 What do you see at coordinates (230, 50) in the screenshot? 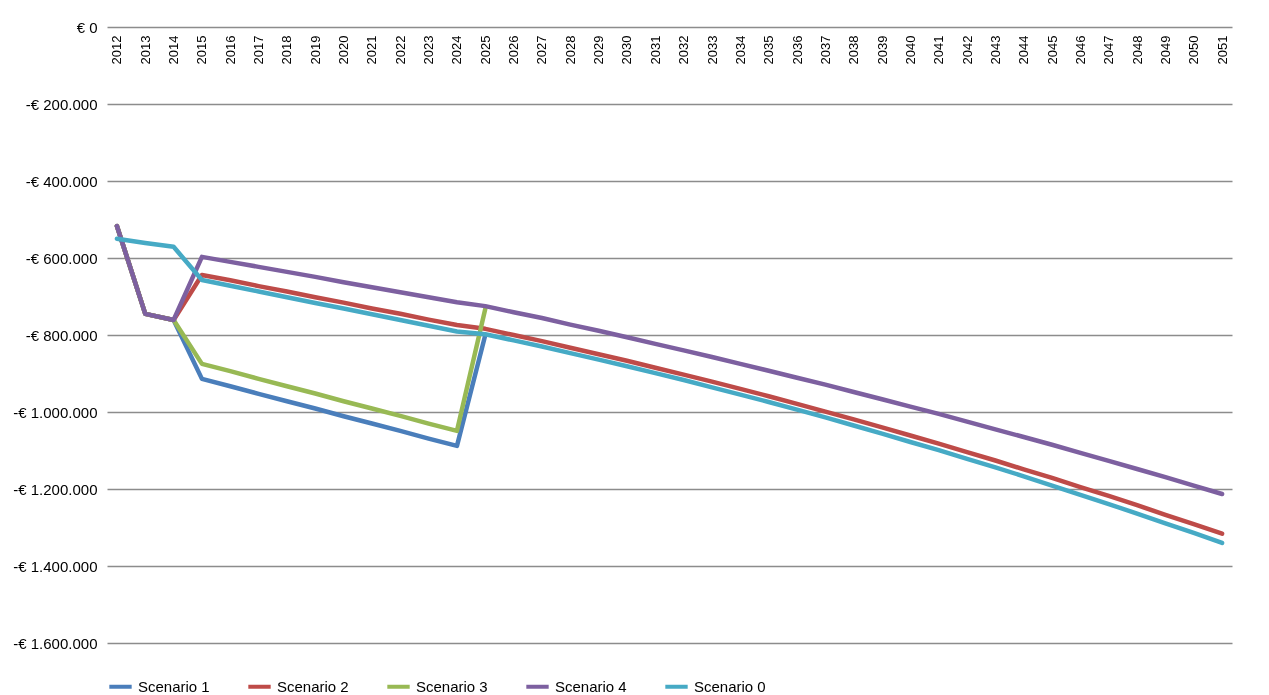
I see `x-tick-label: 2016` at bounding box center [230, 50].